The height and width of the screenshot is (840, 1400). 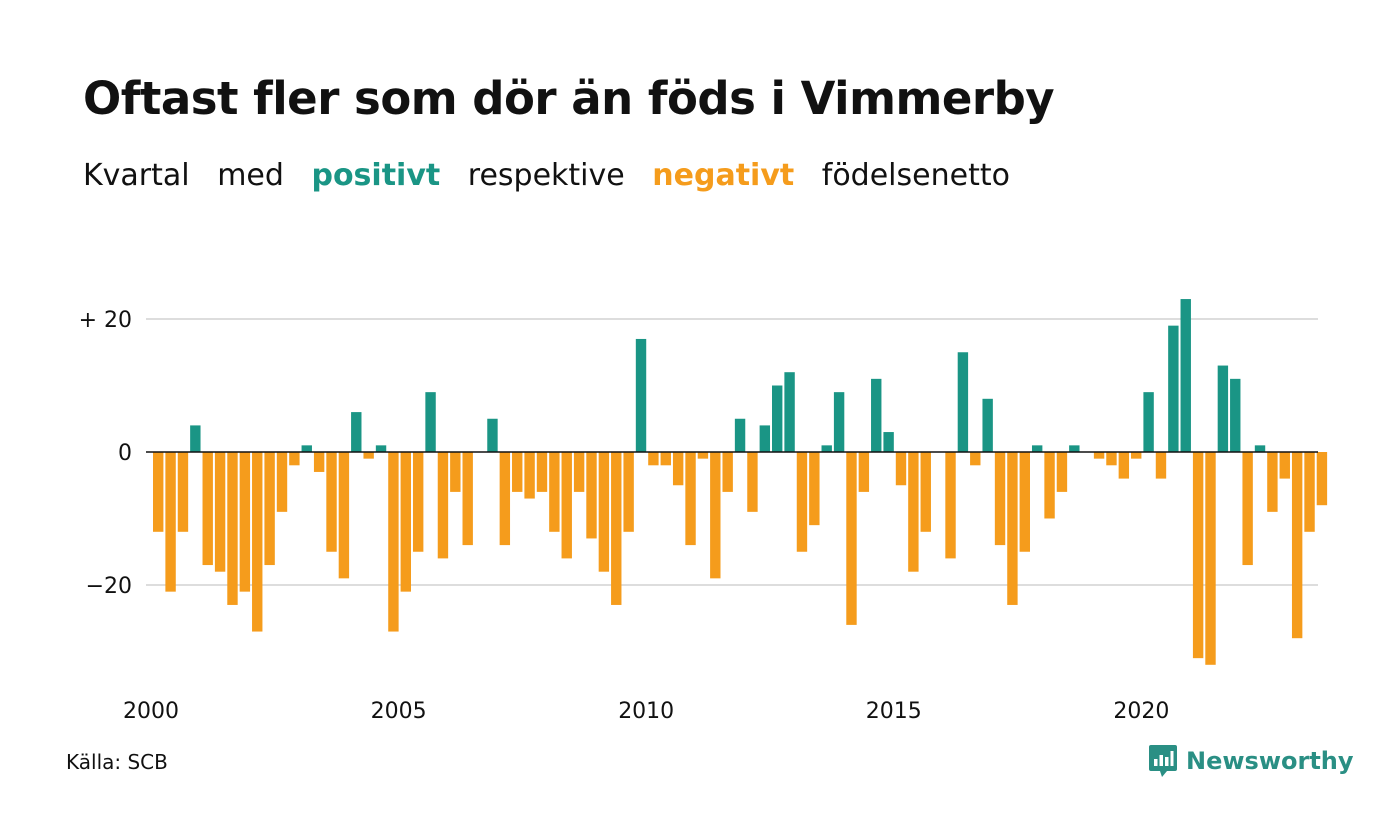 I want to click on subtitle-text-1: Kvartal, so click(x=136, y=175).